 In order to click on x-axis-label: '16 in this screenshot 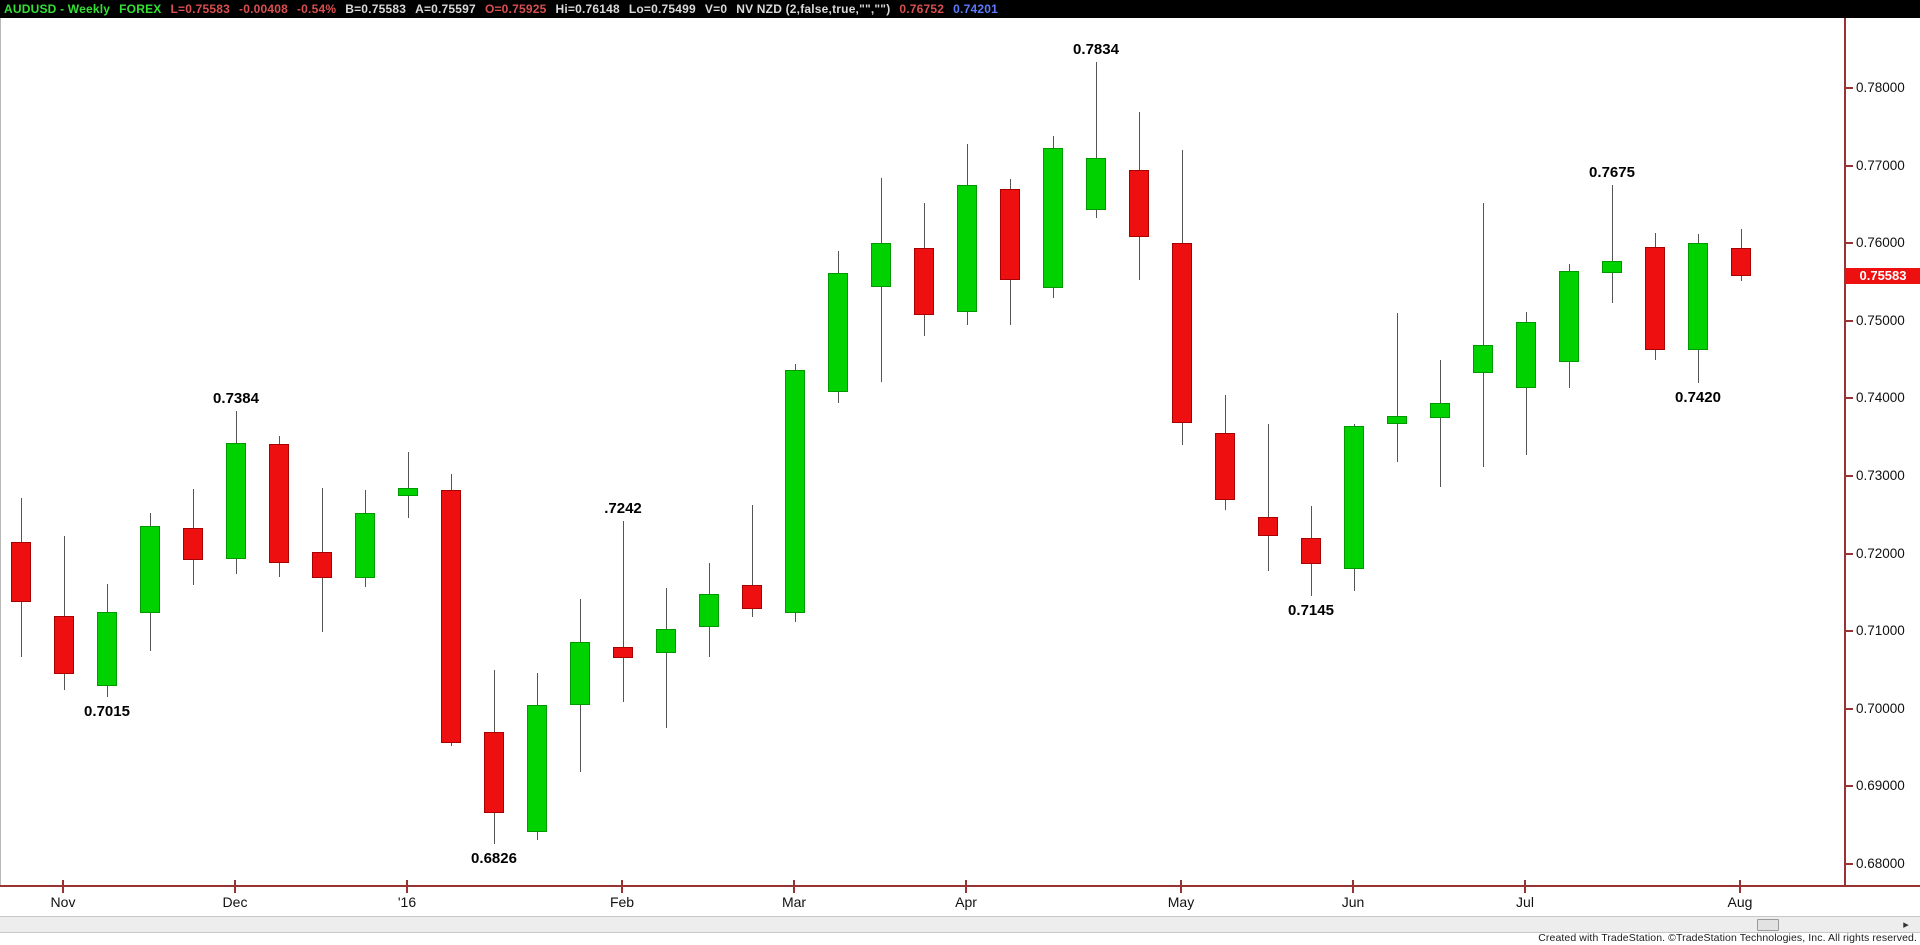, I will do `click(407, 902)`.